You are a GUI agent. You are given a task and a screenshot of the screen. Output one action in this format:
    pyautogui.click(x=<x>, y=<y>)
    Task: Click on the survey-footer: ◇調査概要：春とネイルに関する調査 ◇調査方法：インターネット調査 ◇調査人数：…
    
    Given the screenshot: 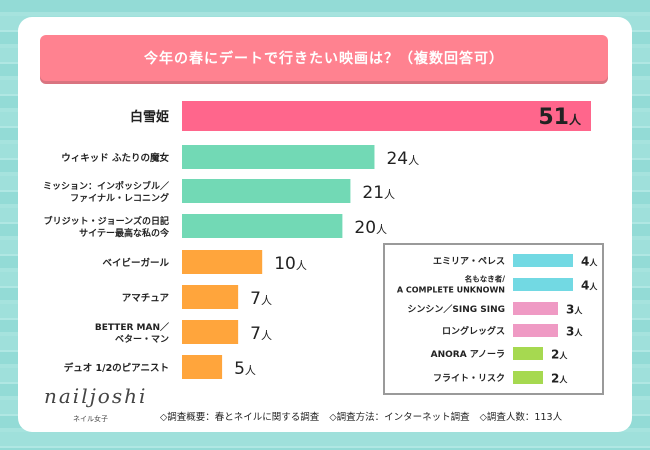 What is the action you would take?
    pyautogui.click(x=361, y=416)
    